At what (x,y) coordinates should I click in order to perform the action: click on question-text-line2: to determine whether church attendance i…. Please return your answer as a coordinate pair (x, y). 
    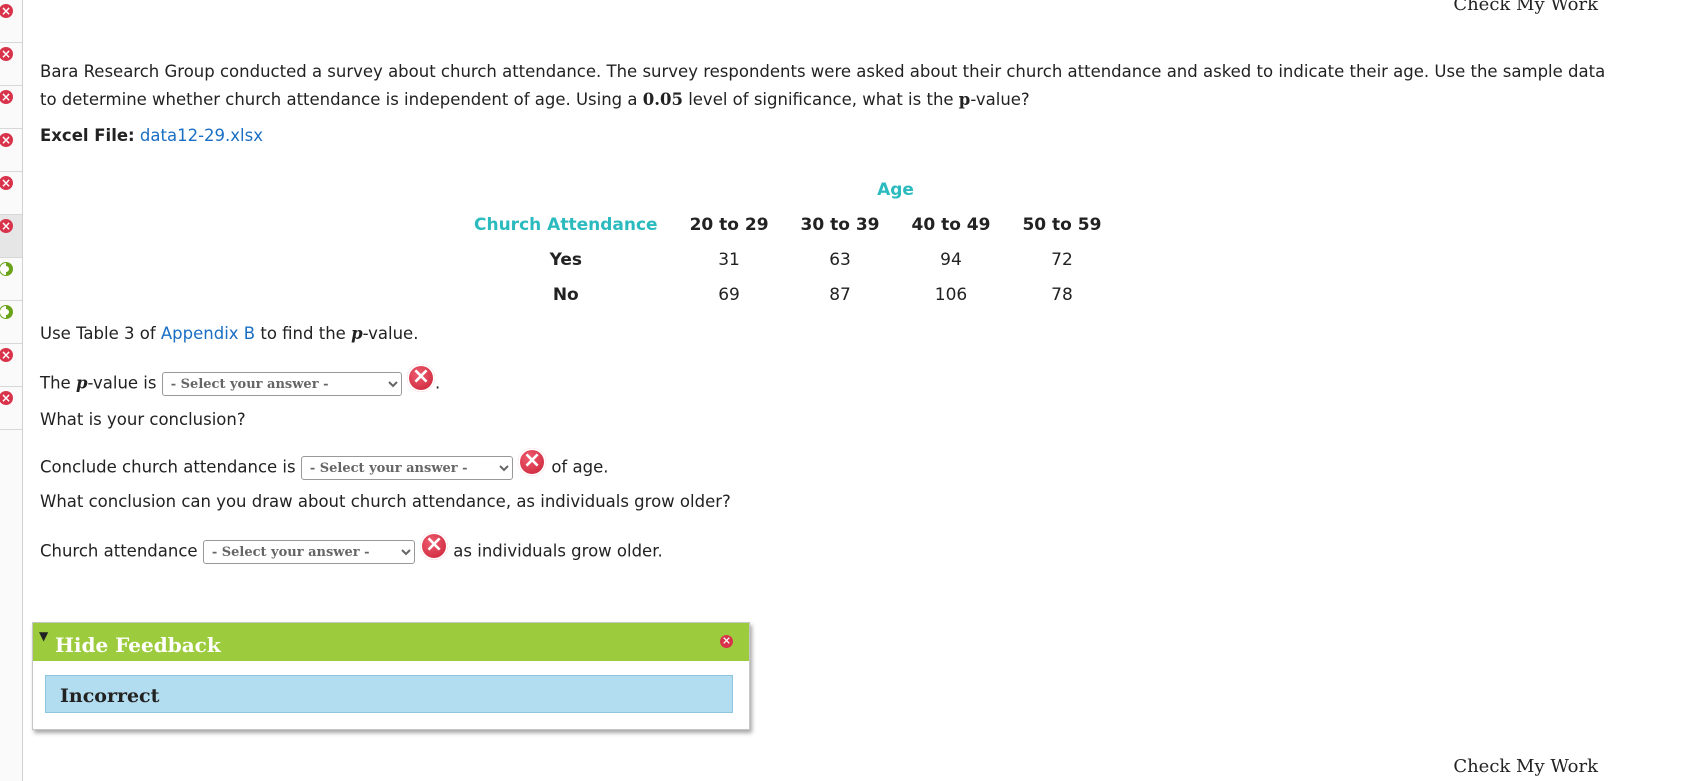
    Looking at the image, I should click on (535, 99).